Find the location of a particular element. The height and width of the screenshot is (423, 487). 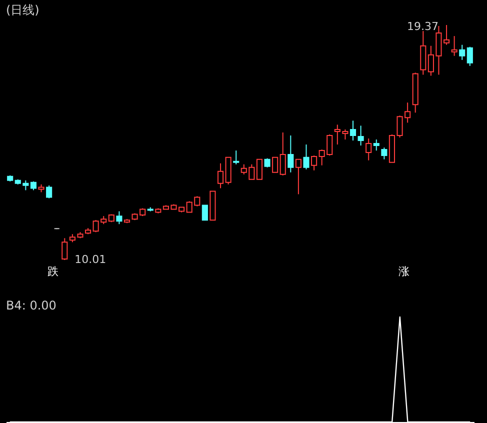

chart-title: (日线) is located at coordinates (23, 10).